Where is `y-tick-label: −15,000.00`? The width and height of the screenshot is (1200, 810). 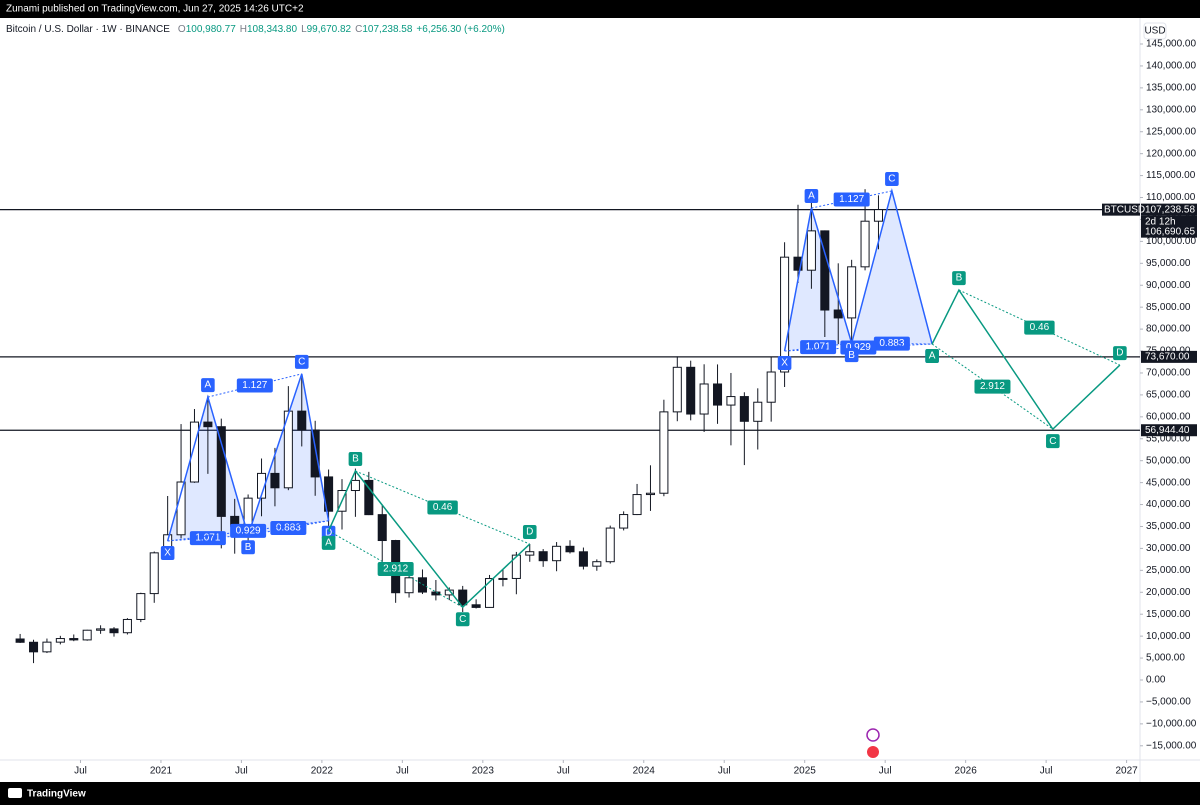 y-tick-label: −15,000.00 is located at coordinates (1171, 745).